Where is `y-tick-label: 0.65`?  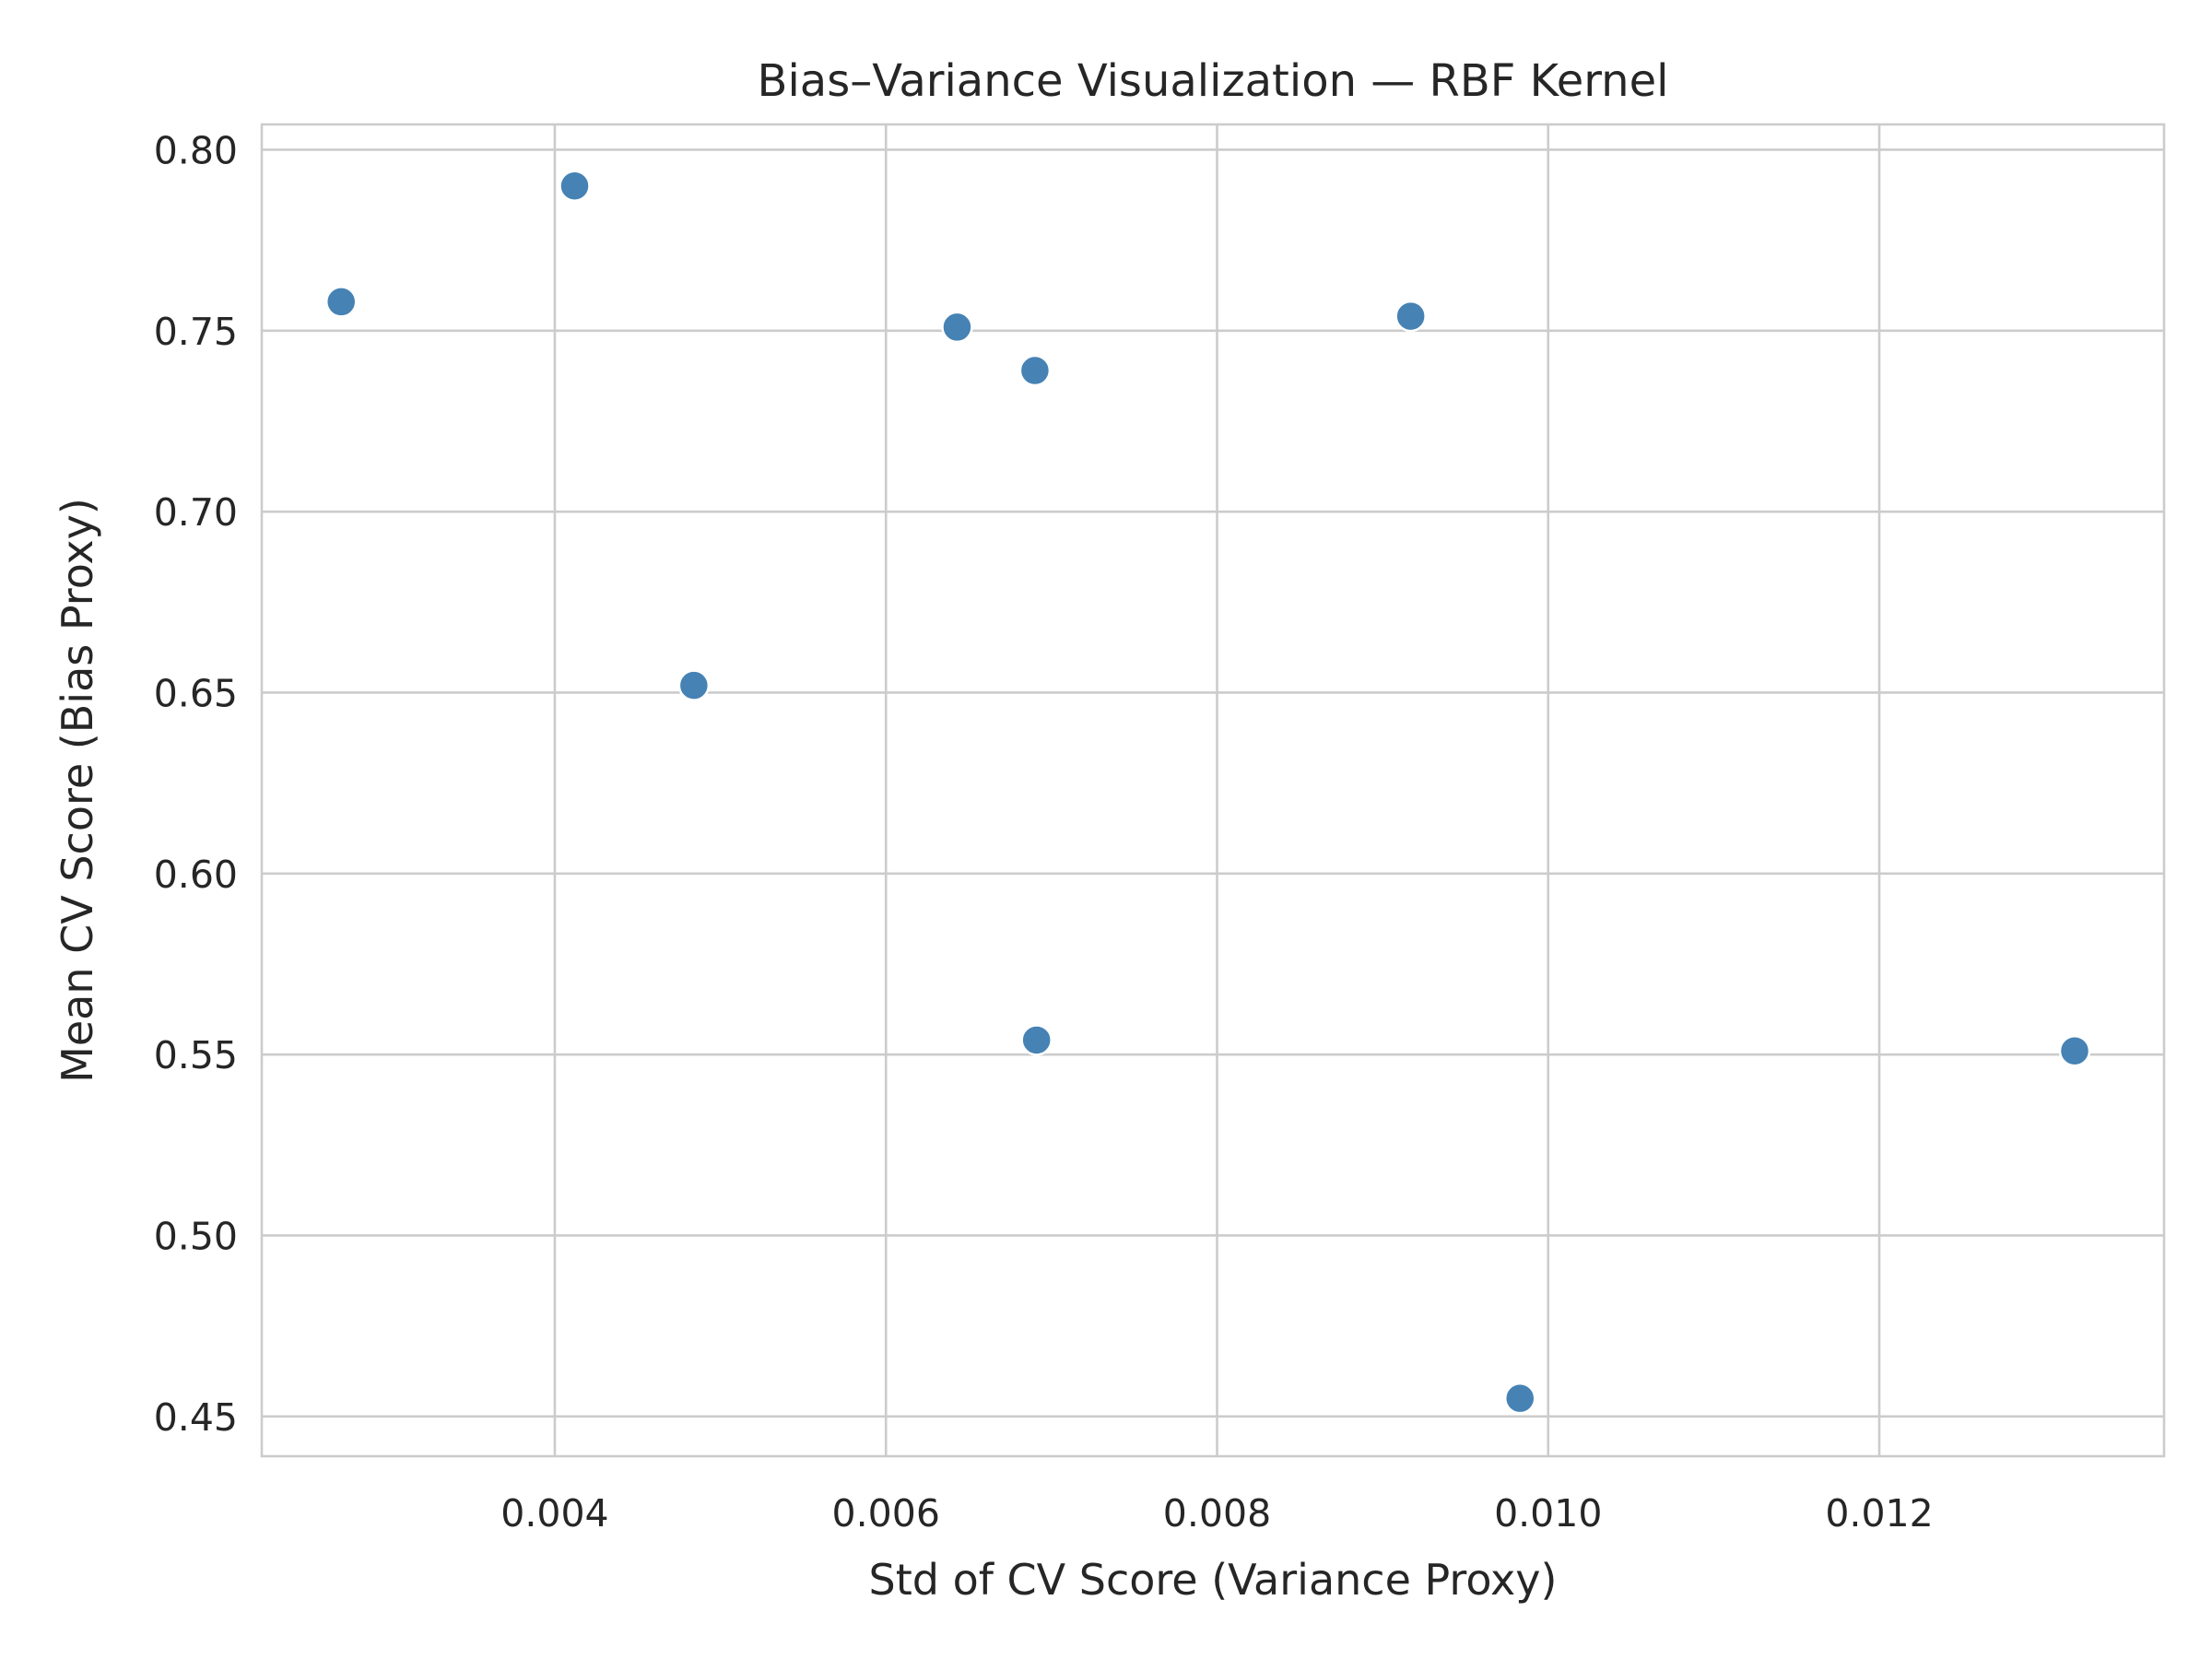 y-tick-label: 0.65 is located at coordinates (196, 693).